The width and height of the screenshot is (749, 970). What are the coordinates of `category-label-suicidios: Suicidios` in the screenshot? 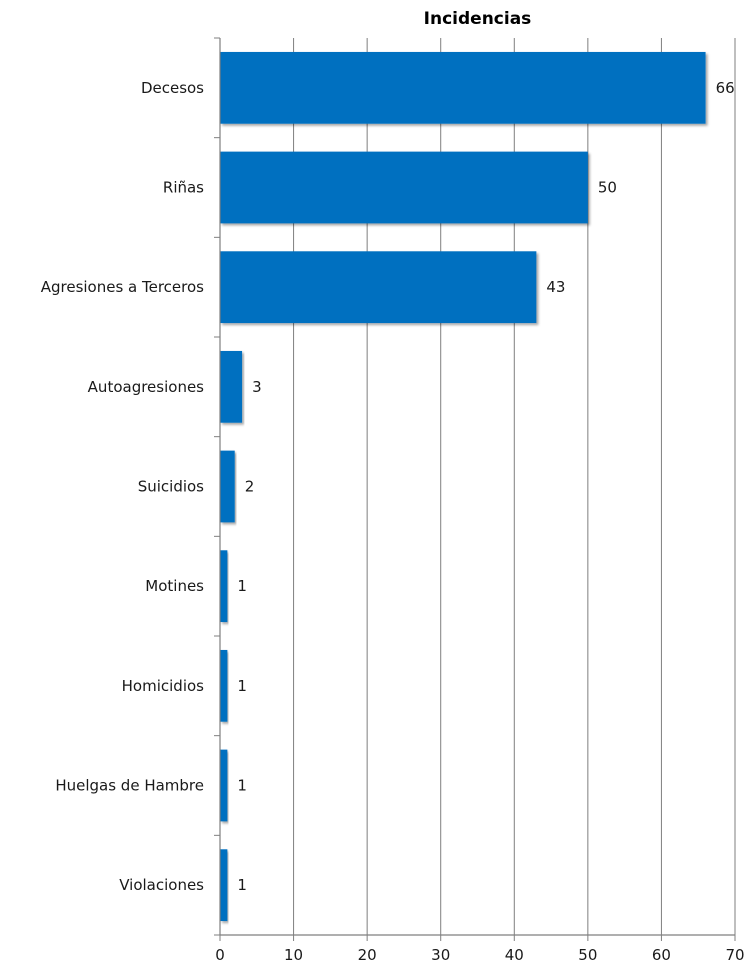 It's located at (171, 487).